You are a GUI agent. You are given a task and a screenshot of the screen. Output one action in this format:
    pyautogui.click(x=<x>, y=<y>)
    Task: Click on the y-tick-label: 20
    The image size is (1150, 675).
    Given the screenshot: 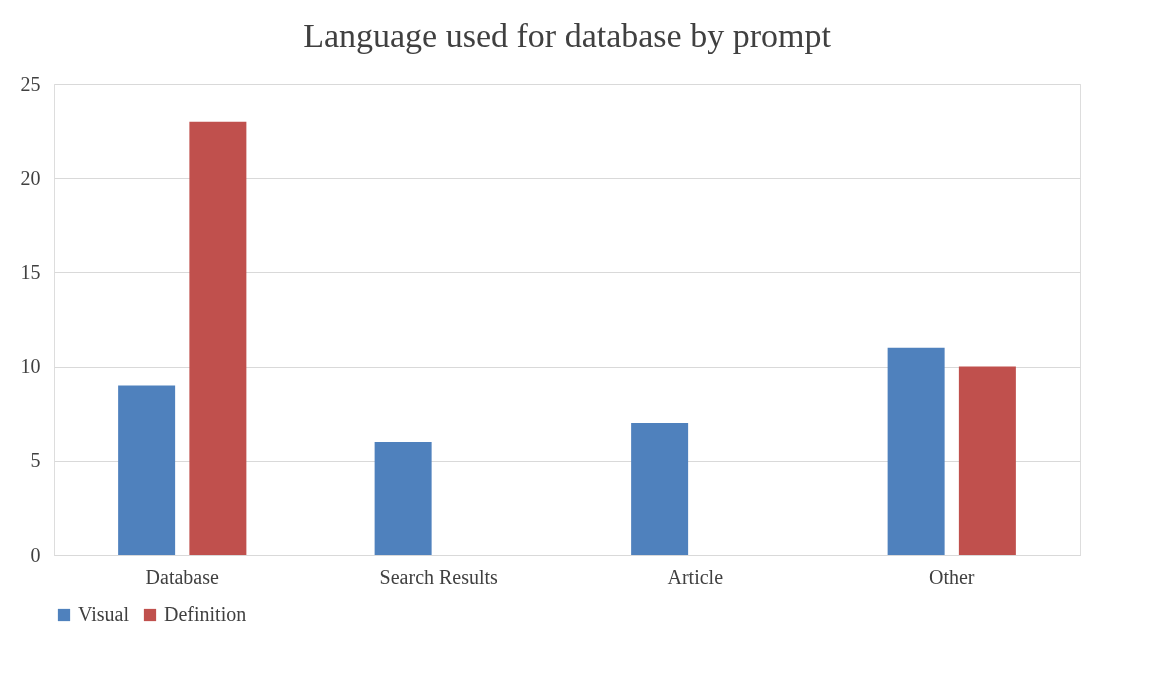 What is the action you would take?
    pyautogui.click(x=30, y=177)
    